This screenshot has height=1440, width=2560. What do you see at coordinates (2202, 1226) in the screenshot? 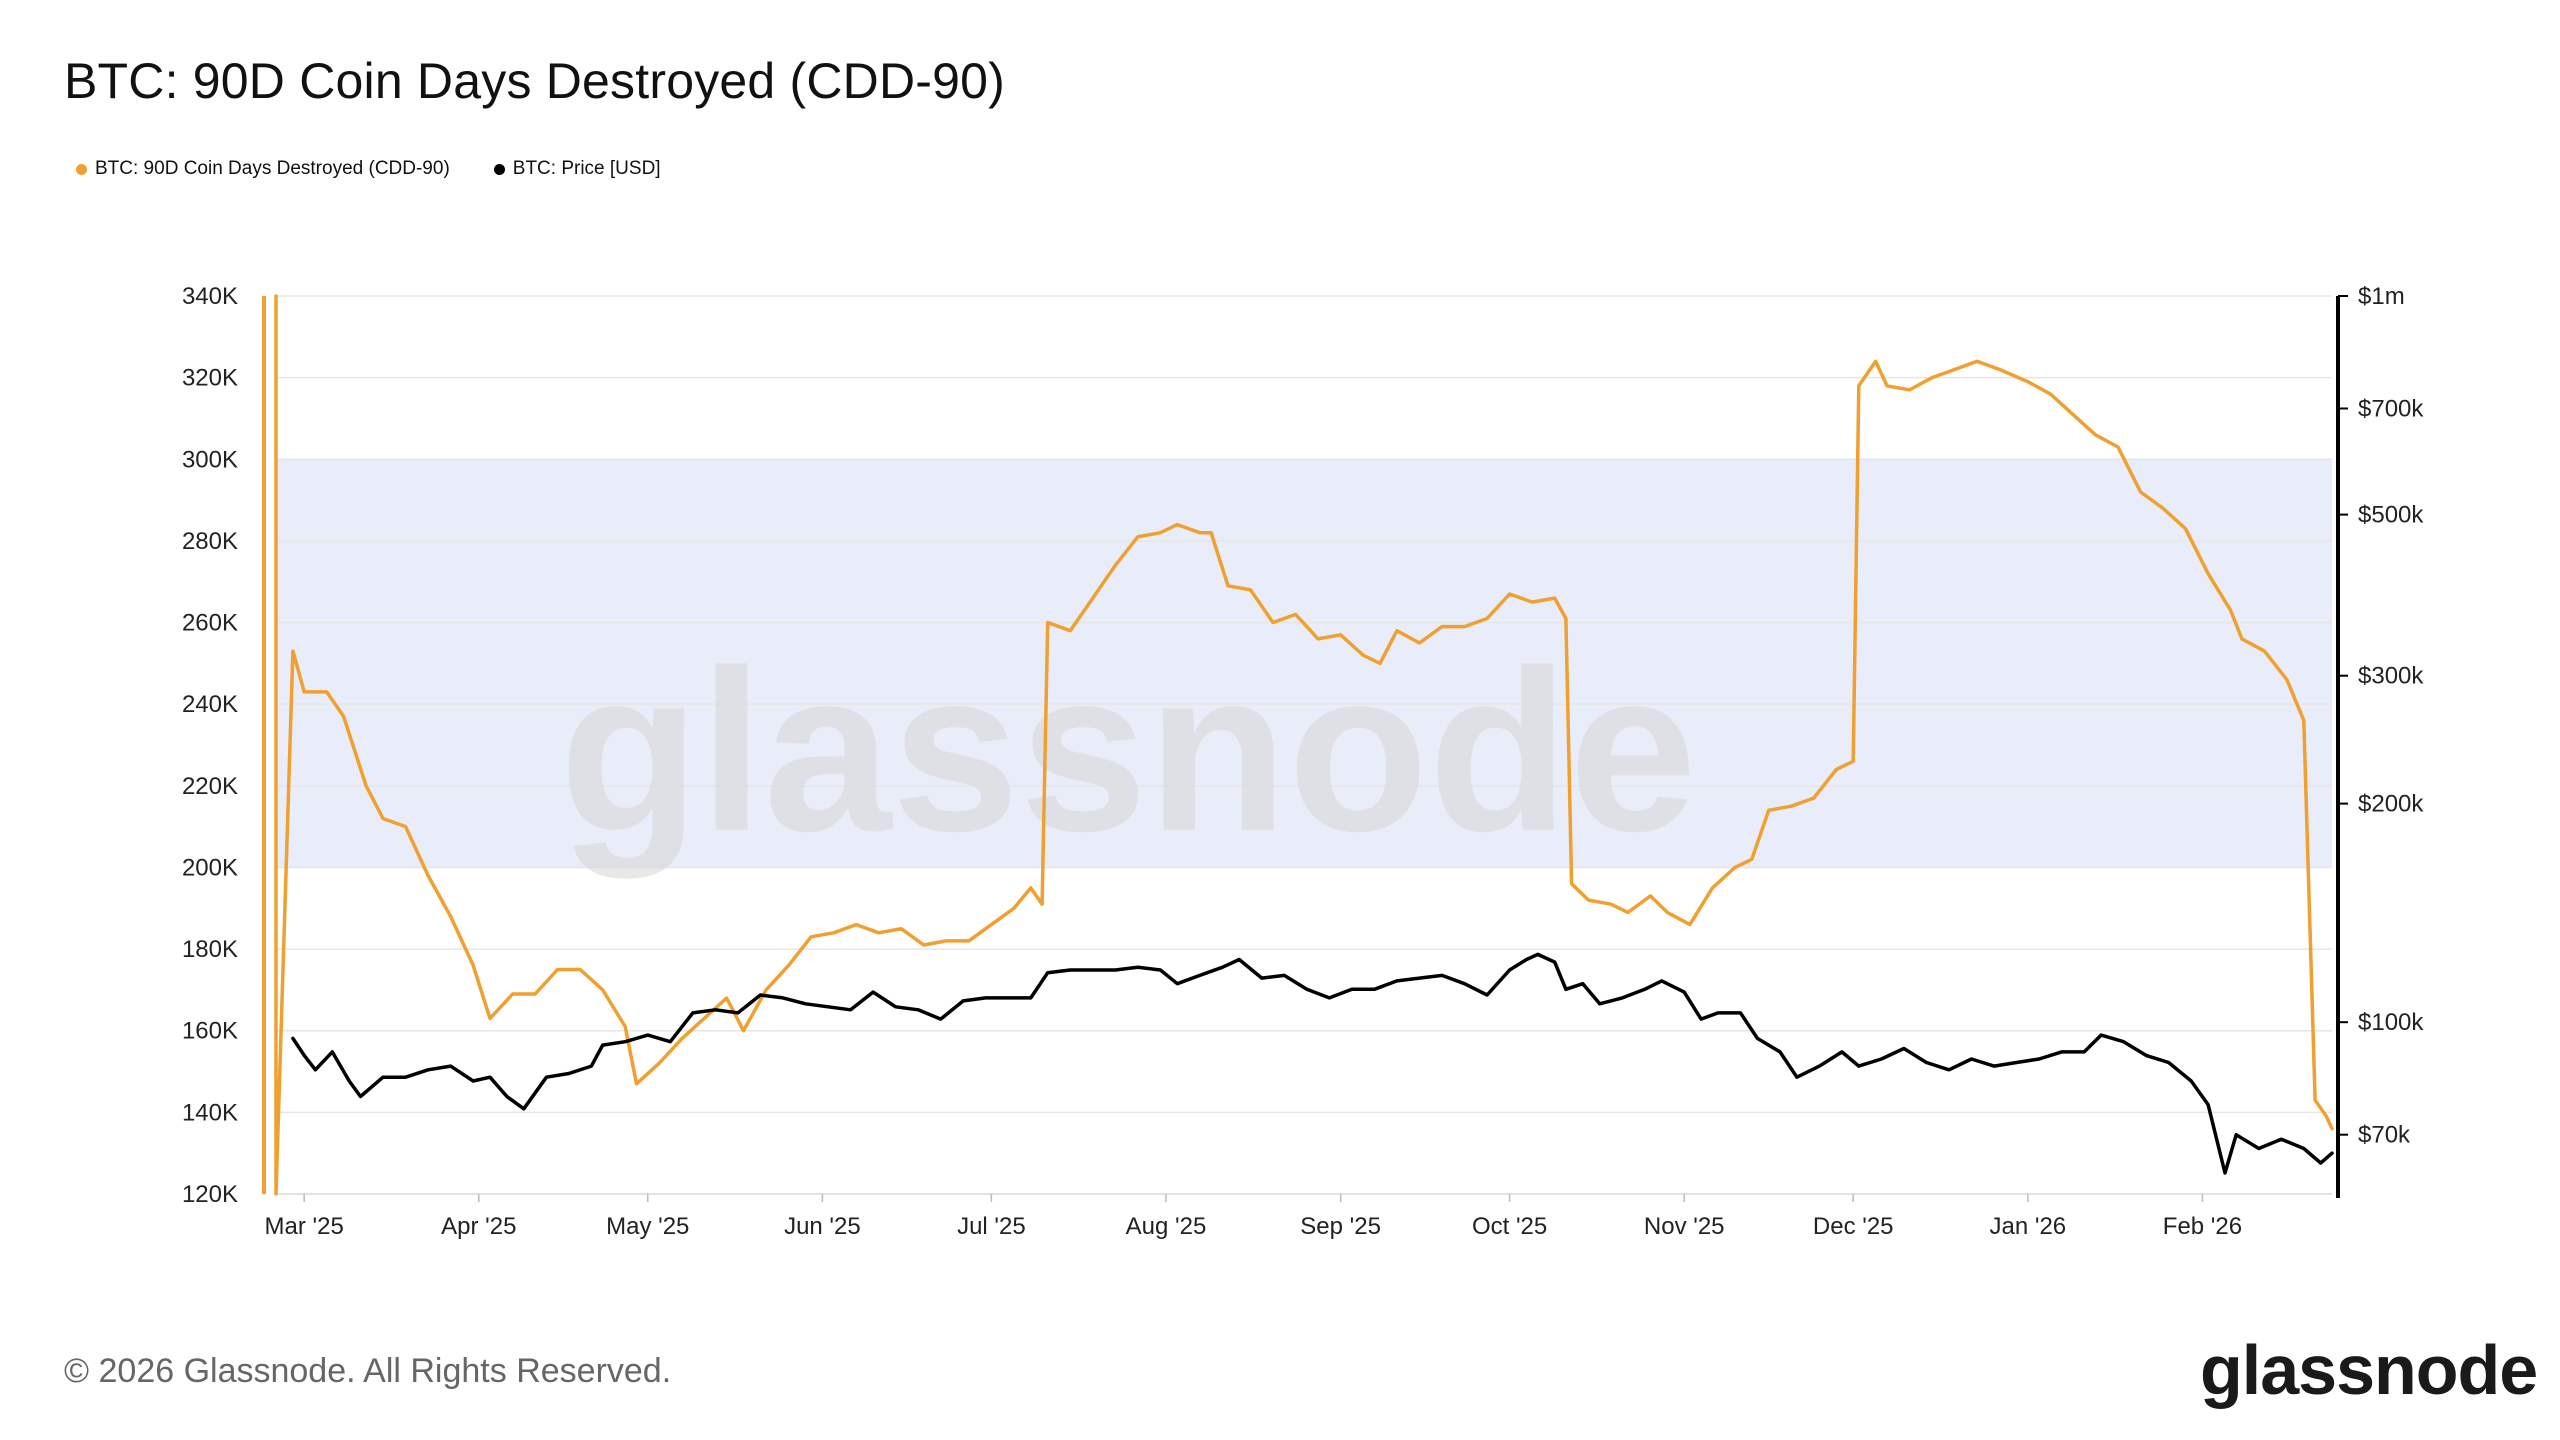
I see `x-tick-label: Feb '26` at bounding box center [2202, 1226].